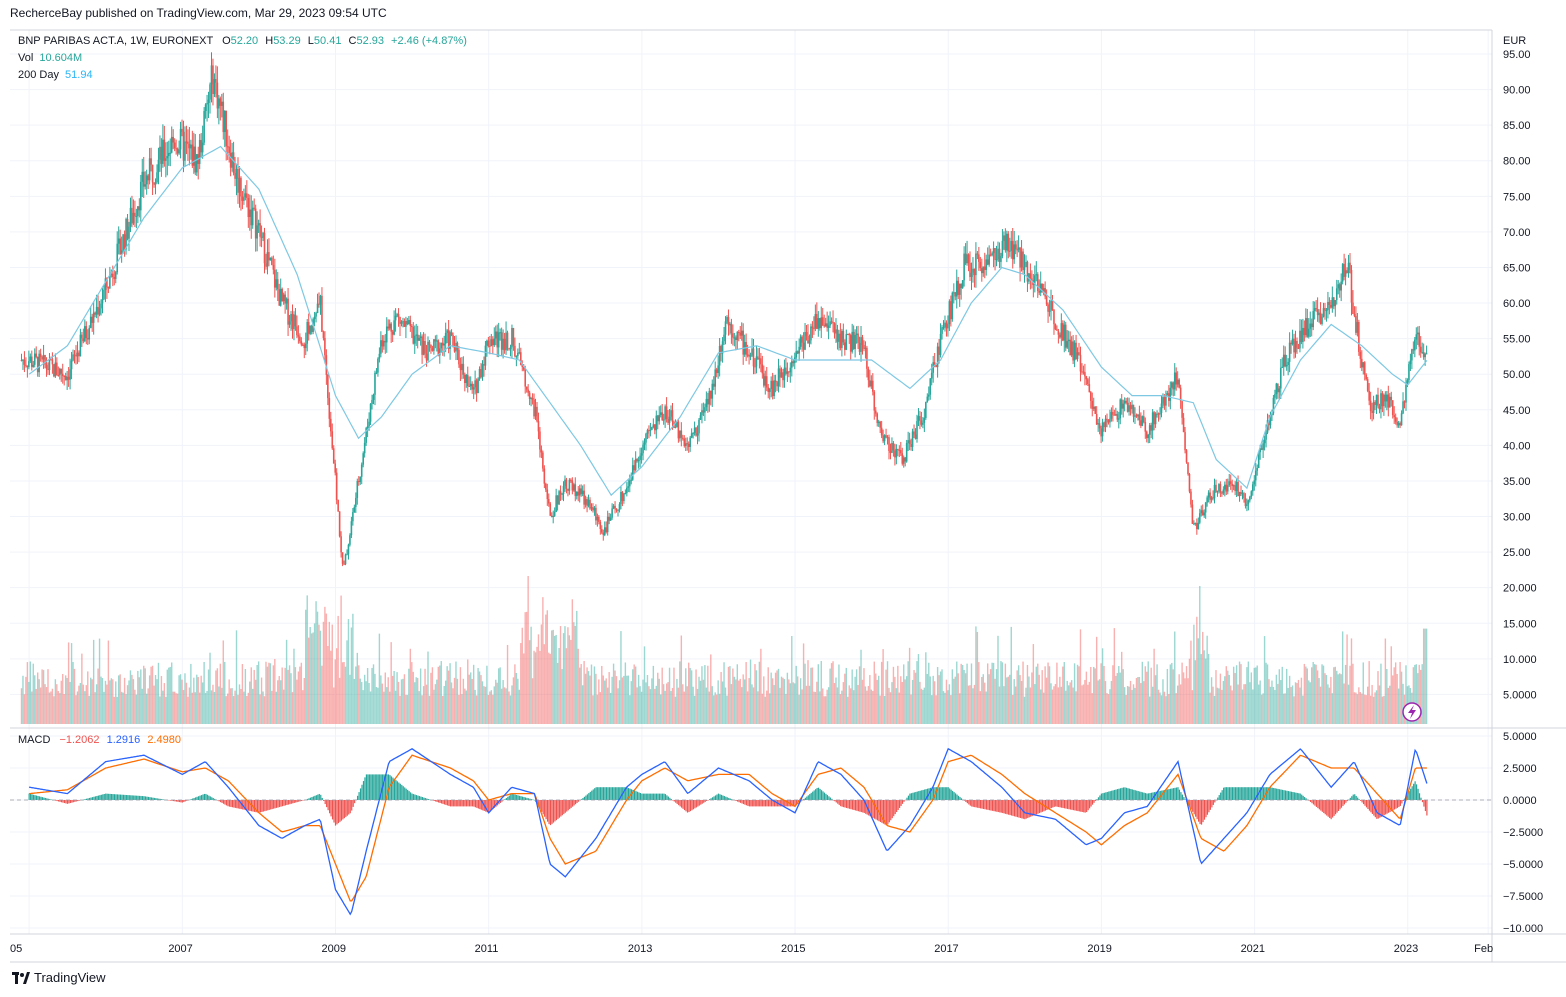 The image size is (1566, 997). What do you see at coordinates (1412, 712) in the screenshot?
I see `lightning-icon` at bounding box center [1412, 712].